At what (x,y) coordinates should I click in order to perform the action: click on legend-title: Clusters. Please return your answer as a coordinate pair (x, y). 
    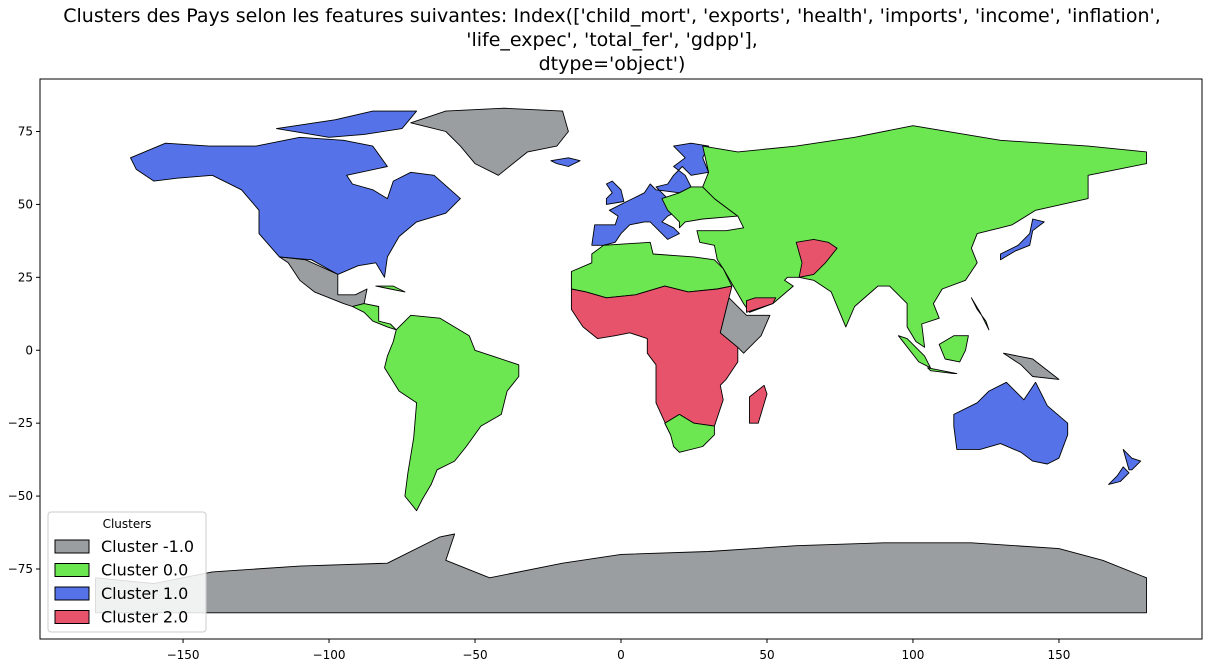
    Looking at the image, I should click on (127, 524).